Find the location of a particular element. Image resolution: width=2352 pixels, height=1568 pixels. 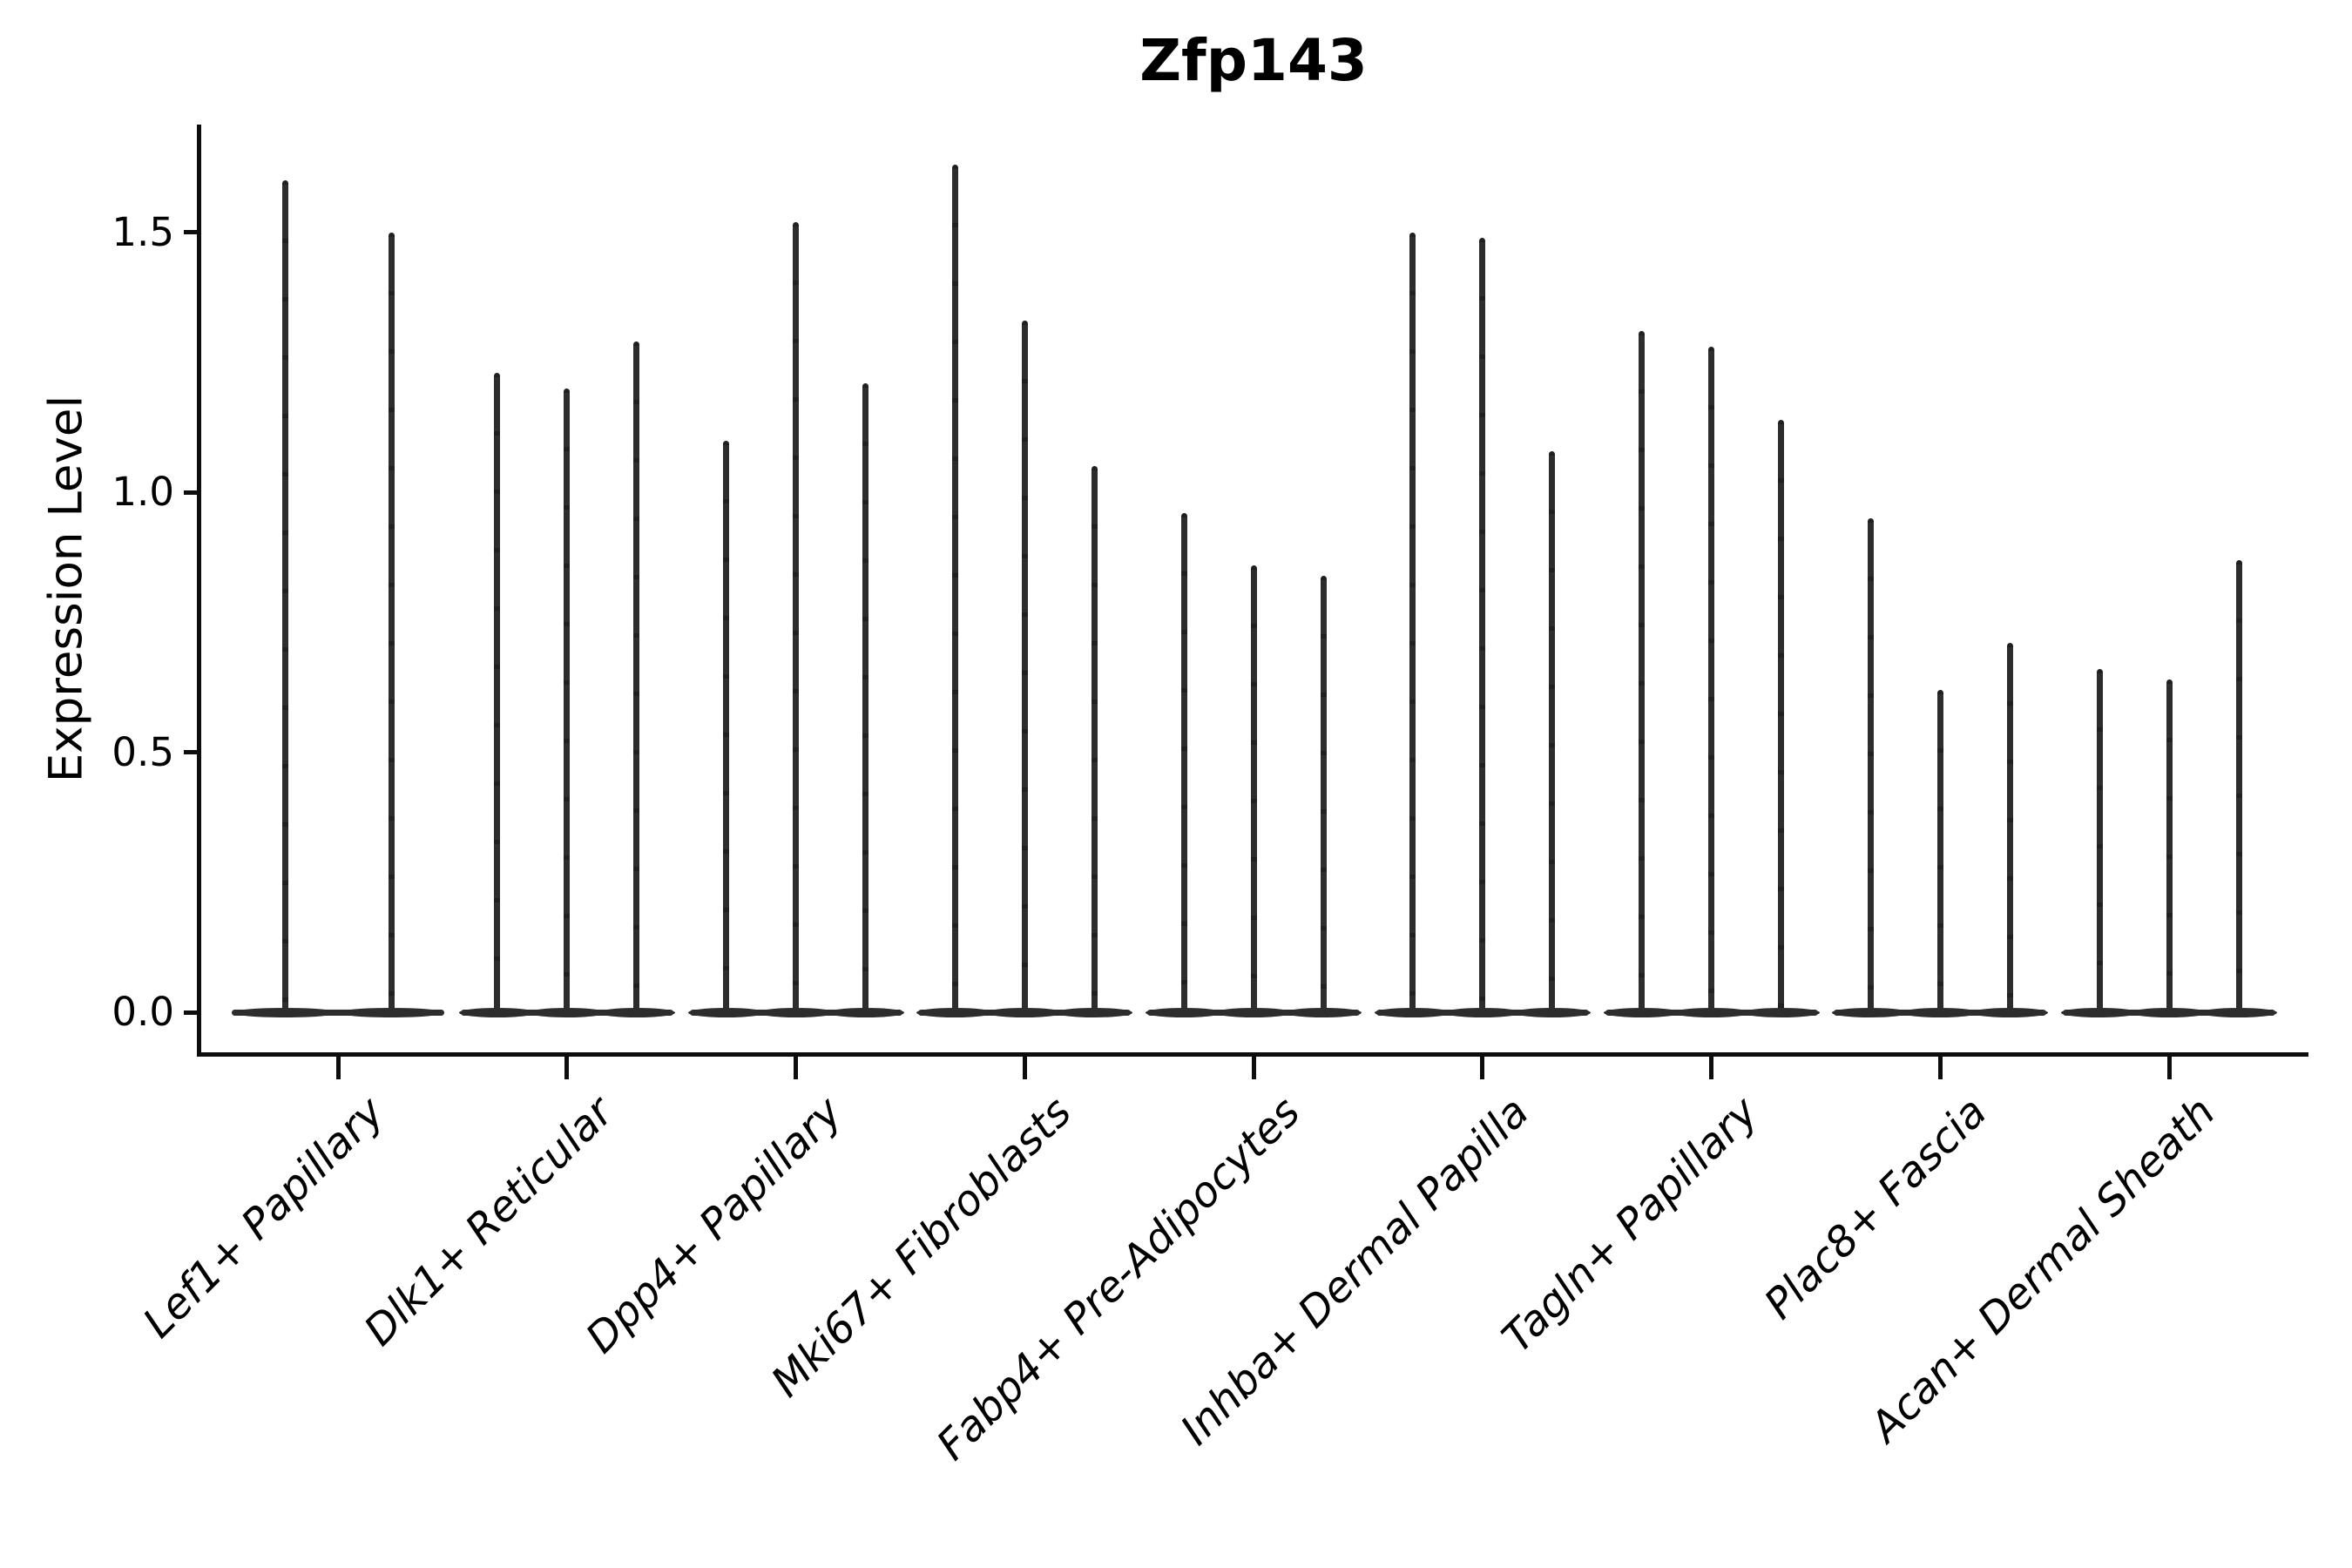

x-tick-label-lef1-papillary: Lef1+ Papillary is located at coordinates (265, 1217).